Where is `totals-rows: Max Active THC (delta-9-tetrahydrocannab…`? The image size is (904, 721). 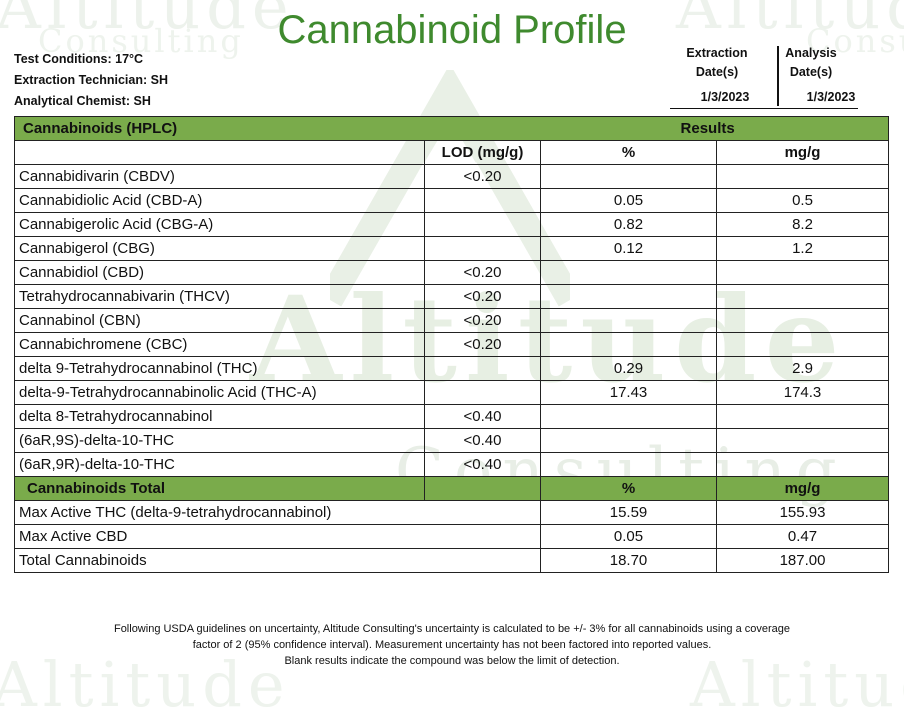 totals-rows: Max Active THC (delta-9-tetrahydrocannab… is located at coordinates (451, 536).